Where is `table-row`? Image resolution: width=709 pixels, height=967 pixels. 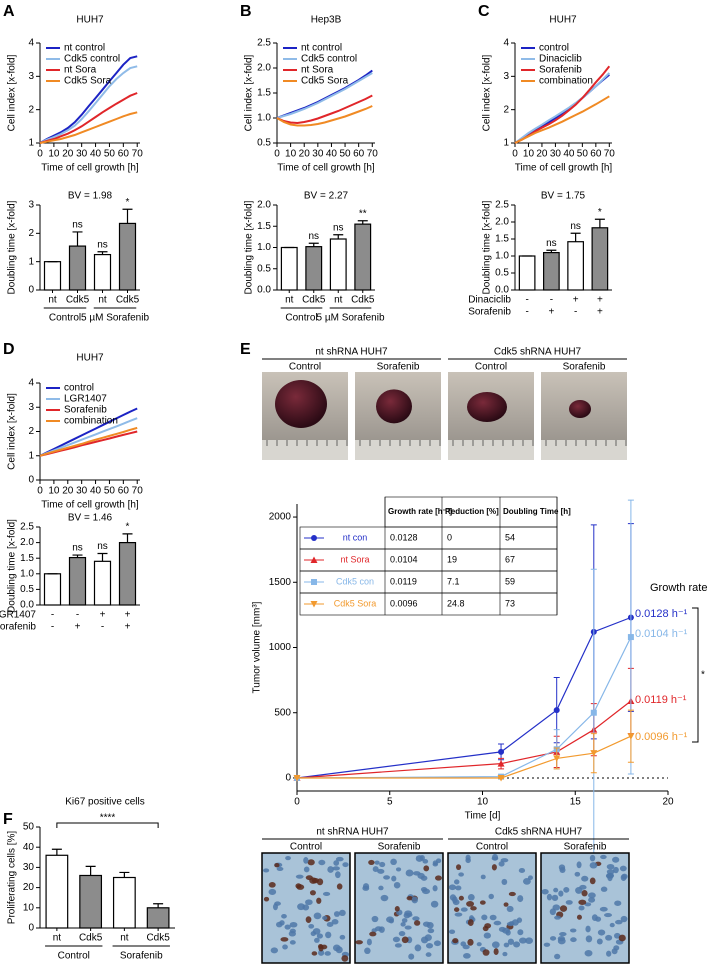 table-row is located at coordinates (428, 560).